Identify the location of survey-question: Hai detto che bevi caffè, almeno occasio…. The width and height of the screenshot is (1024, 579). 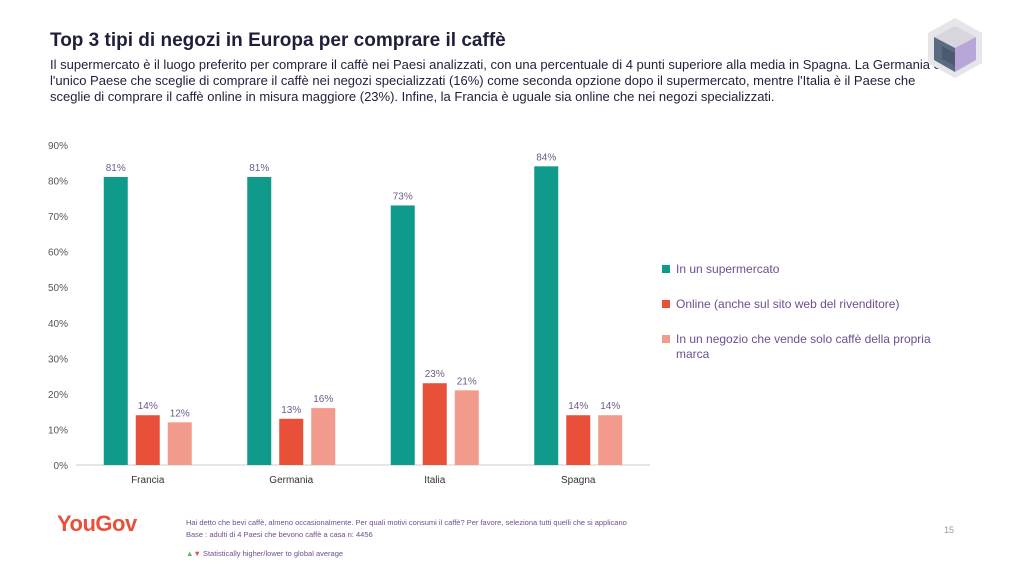
(406, 522).